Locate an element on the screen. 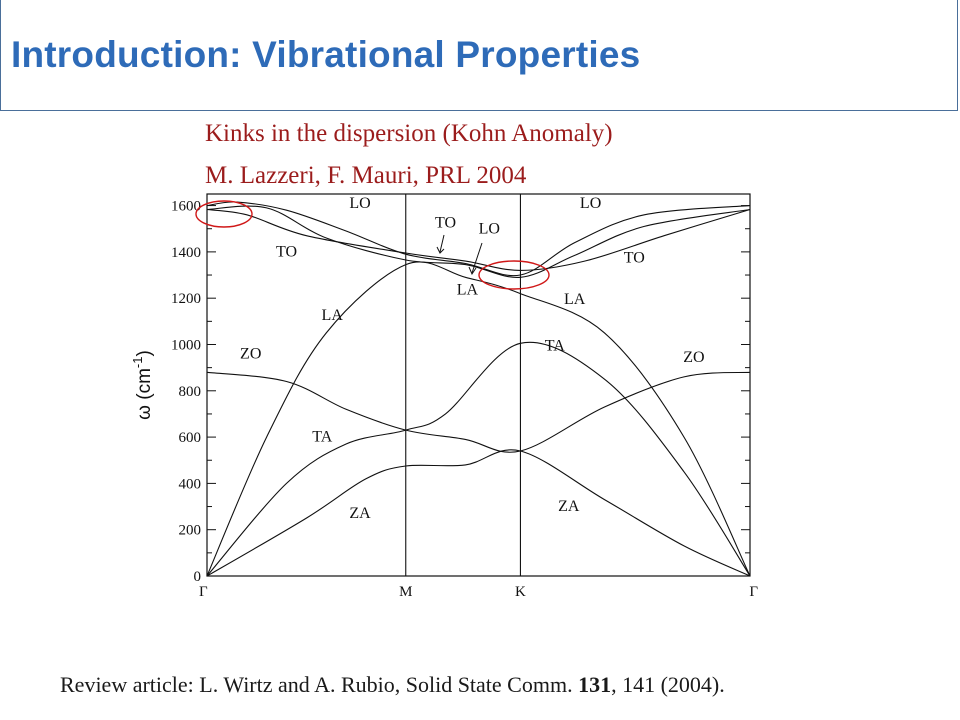 This screenshot has height=720, width=960. subtitle-citation: M. Lazzeri, F. Mauri, PRL 2004 is located at coordinates (366, 175).